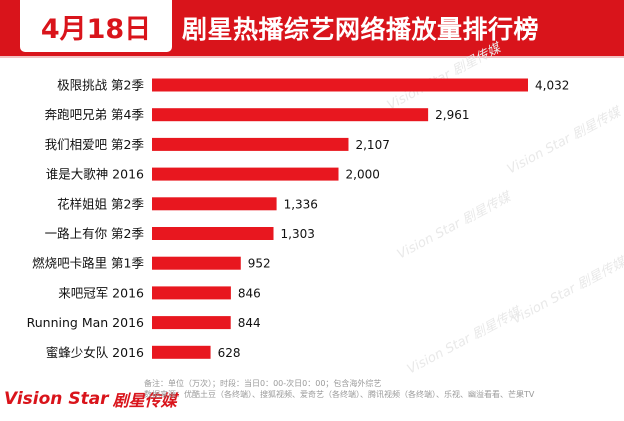 Image resolution: width=624 pixels, height=421 pixels. I want to click on category-label: 燃烧吧卡路里 第1季, so click(88, 263).